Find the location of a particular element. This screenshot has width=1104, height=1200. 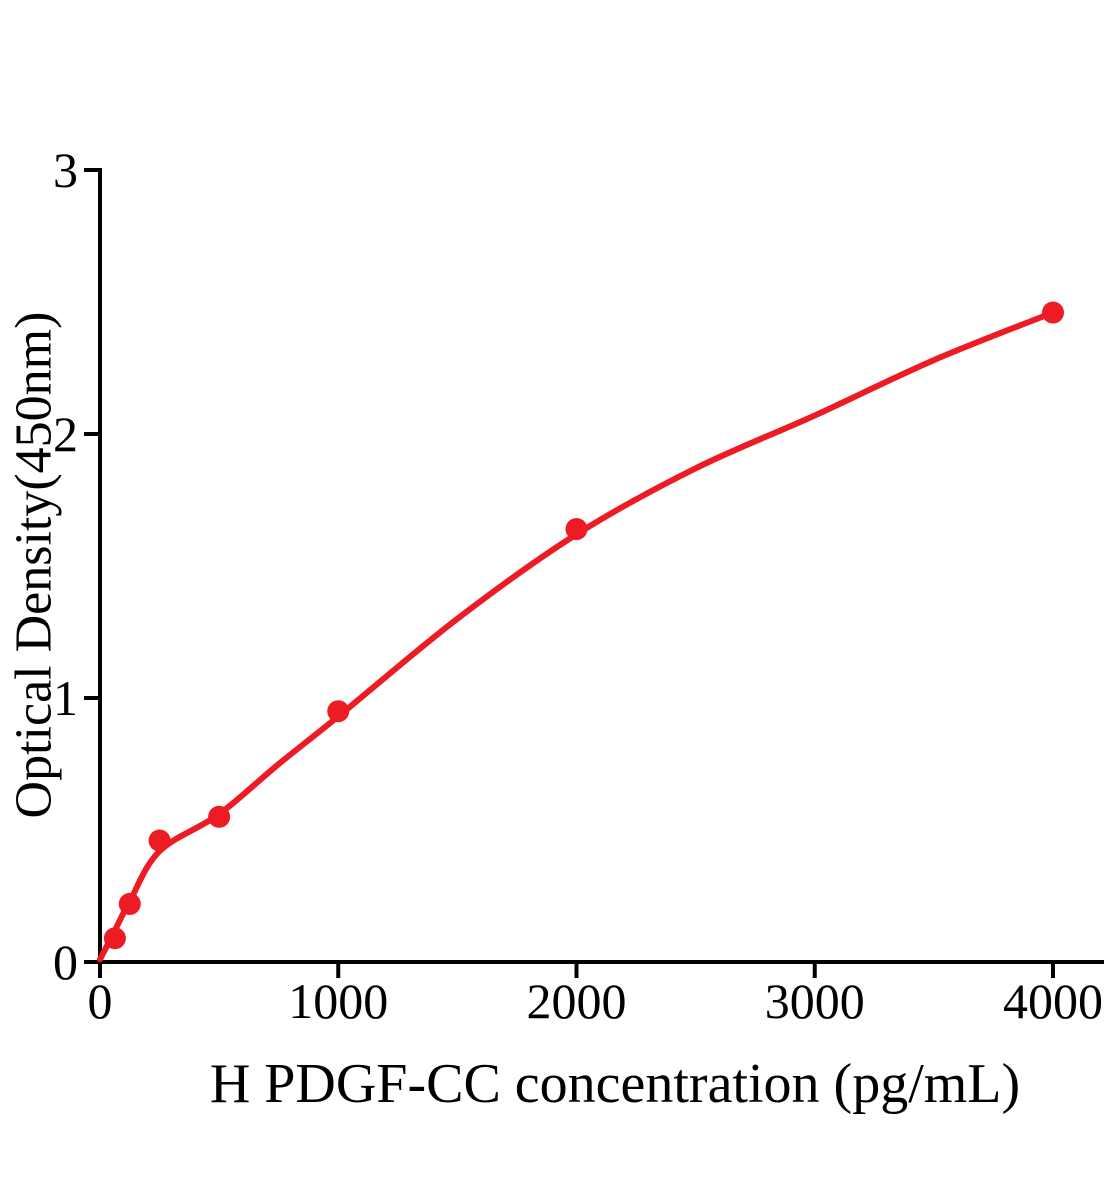

x-tick-label: 2000 is located at coordinates (577, 1001).